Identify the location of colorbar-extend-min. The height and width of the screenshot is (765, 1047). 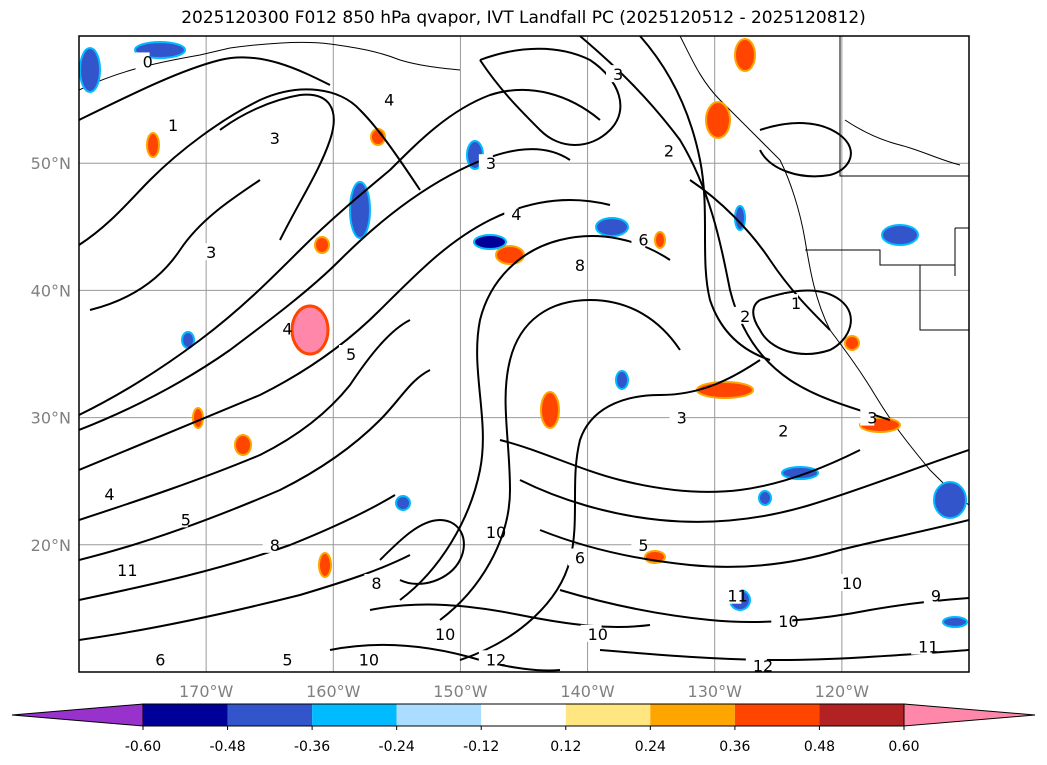
(77, 715).